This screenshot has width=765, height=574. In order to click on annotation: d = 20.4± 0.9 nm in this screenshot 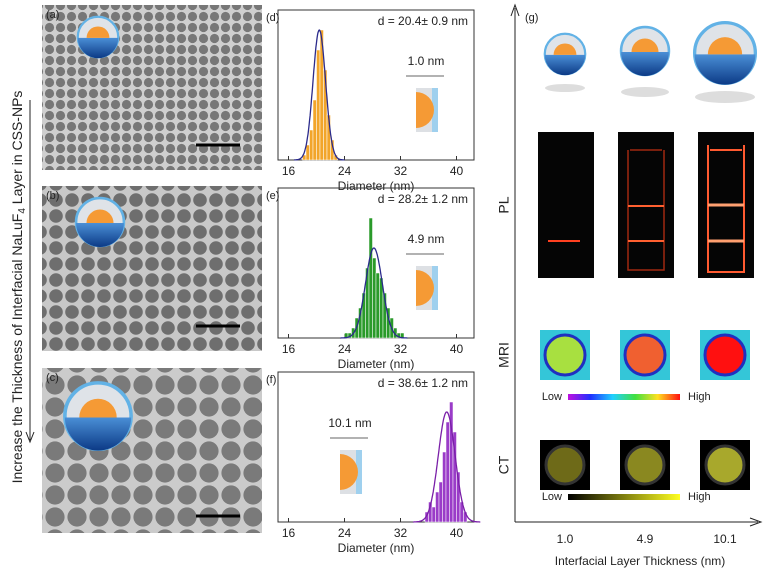, I will do `click(423, 21)`.